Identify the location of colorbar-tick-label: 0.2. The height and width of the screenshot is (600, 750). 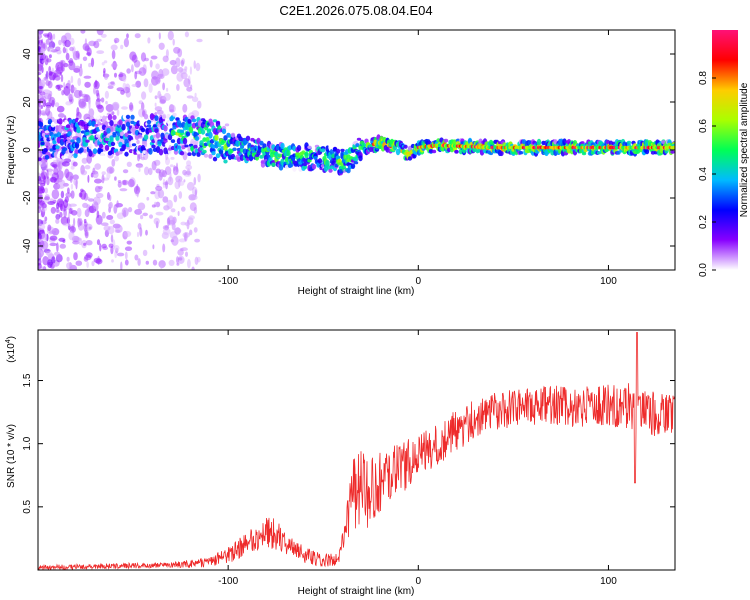
(703, 222).